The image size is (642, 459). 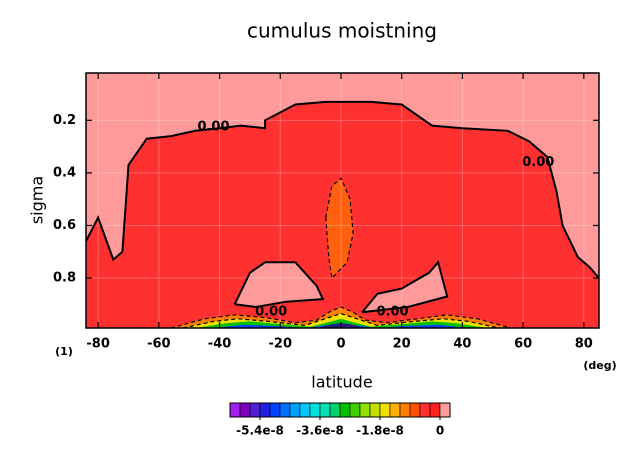 What do you see at coordinates (64, 225) in the screenshot?
I see `y-tick-label: 0.6` at bounding box center [64, 225].